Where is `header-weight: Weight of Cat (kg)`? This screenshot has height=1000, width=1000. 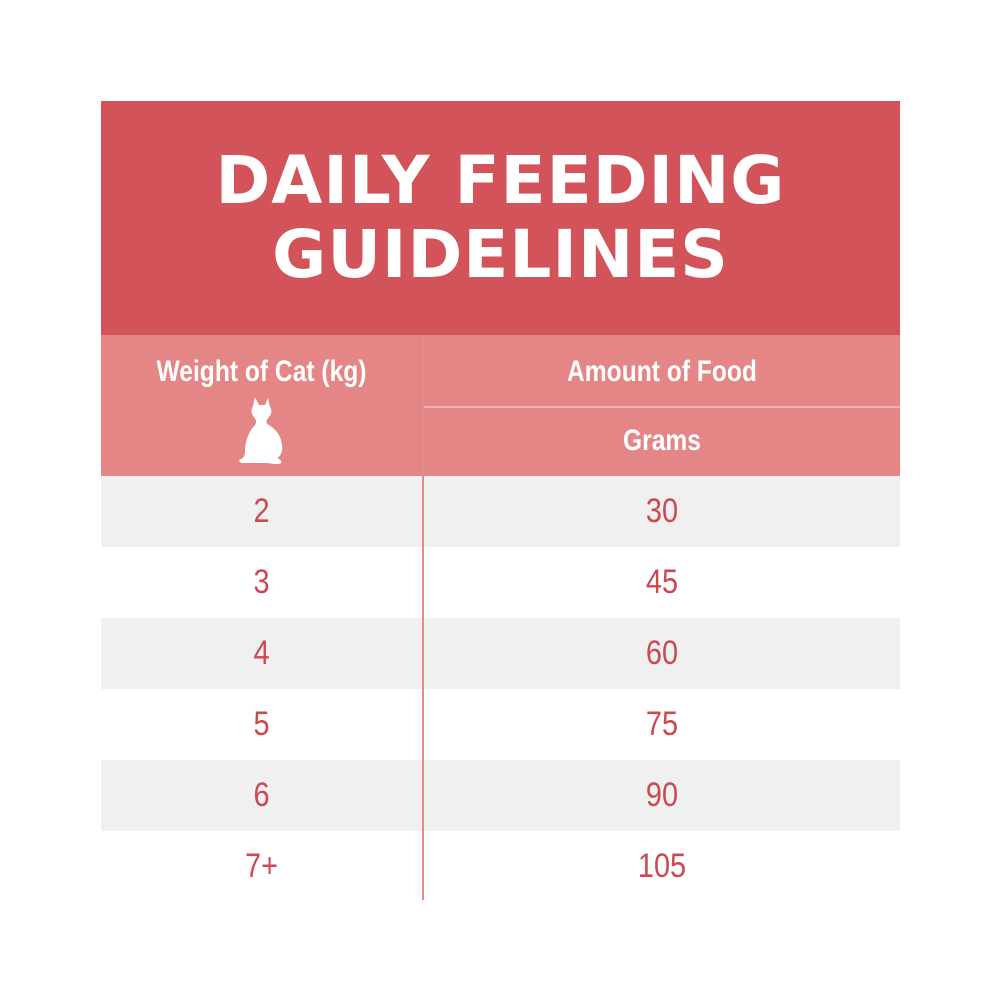 header-weight: Weight of Cat (kg) is located at coordinates (261, 371).